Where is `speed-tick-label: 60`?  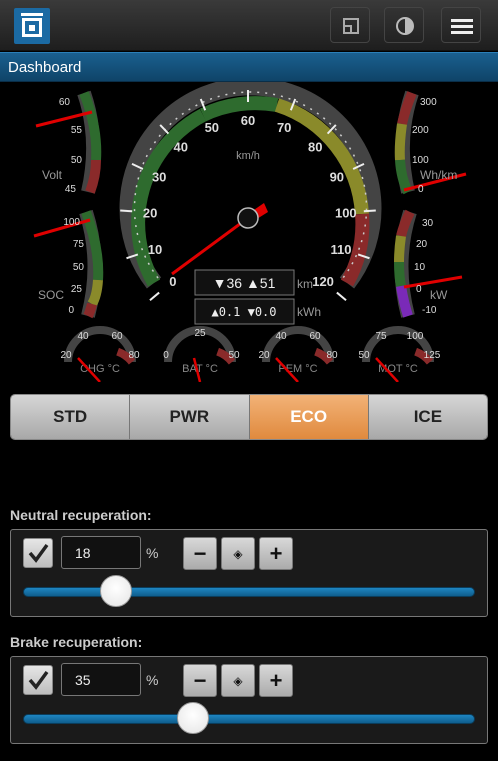
speed-tick-label: 60 is located at coordinates (248, 120).